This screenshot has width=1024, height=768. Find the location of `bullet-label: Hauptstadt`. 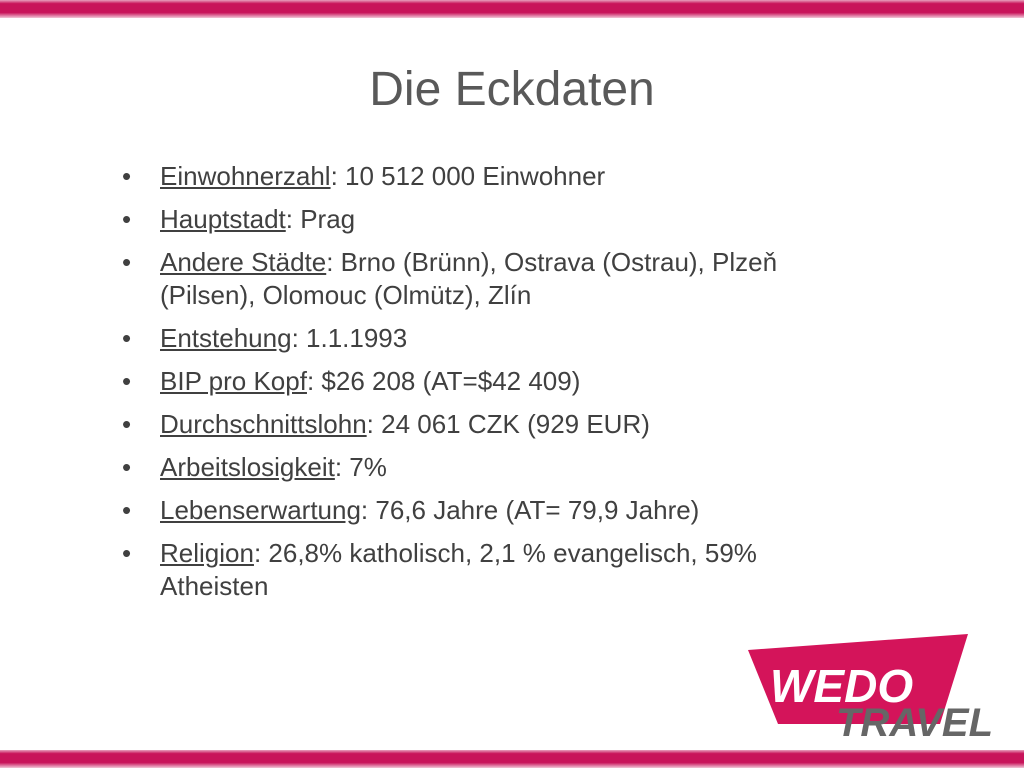

bullet-label: Hauptstadt is located at coordinates (223, 219).